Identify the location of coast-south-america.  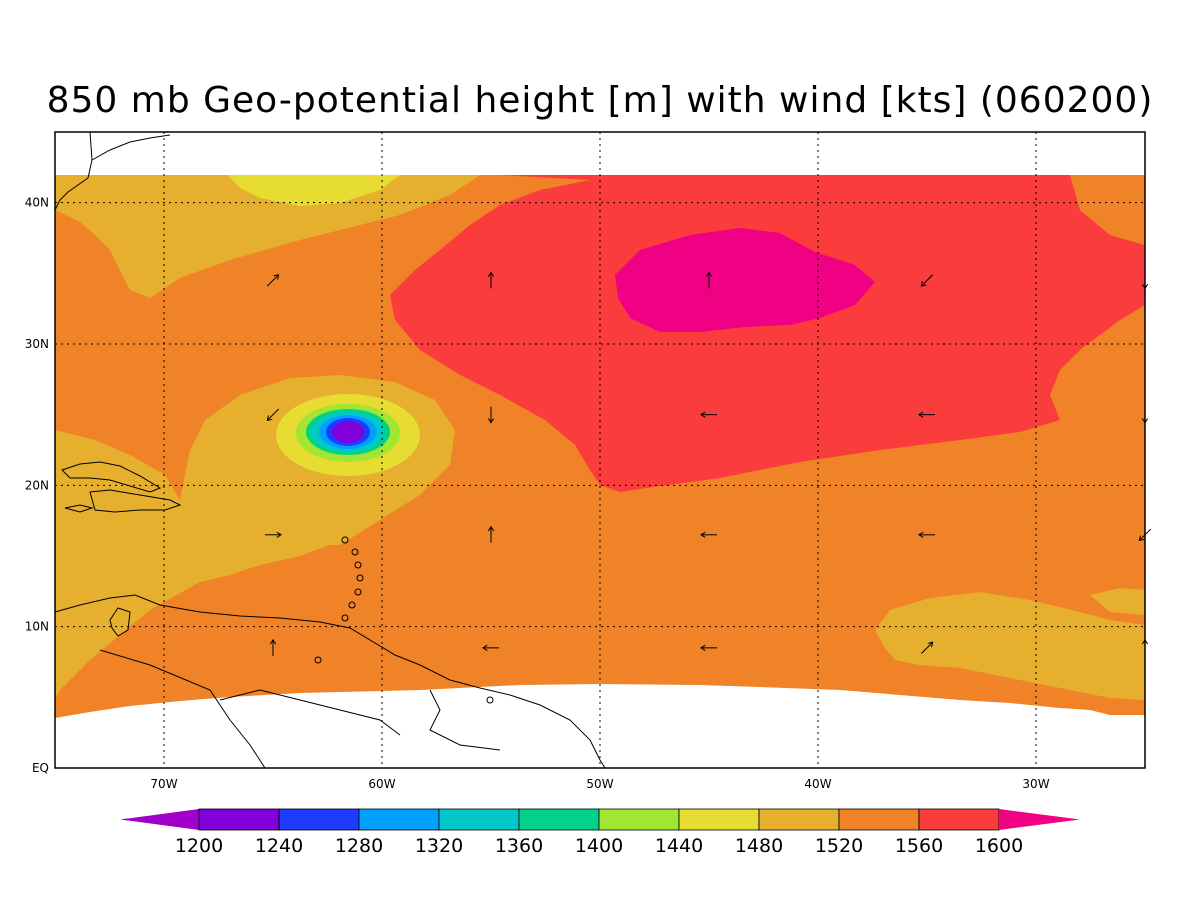
(330, 681).